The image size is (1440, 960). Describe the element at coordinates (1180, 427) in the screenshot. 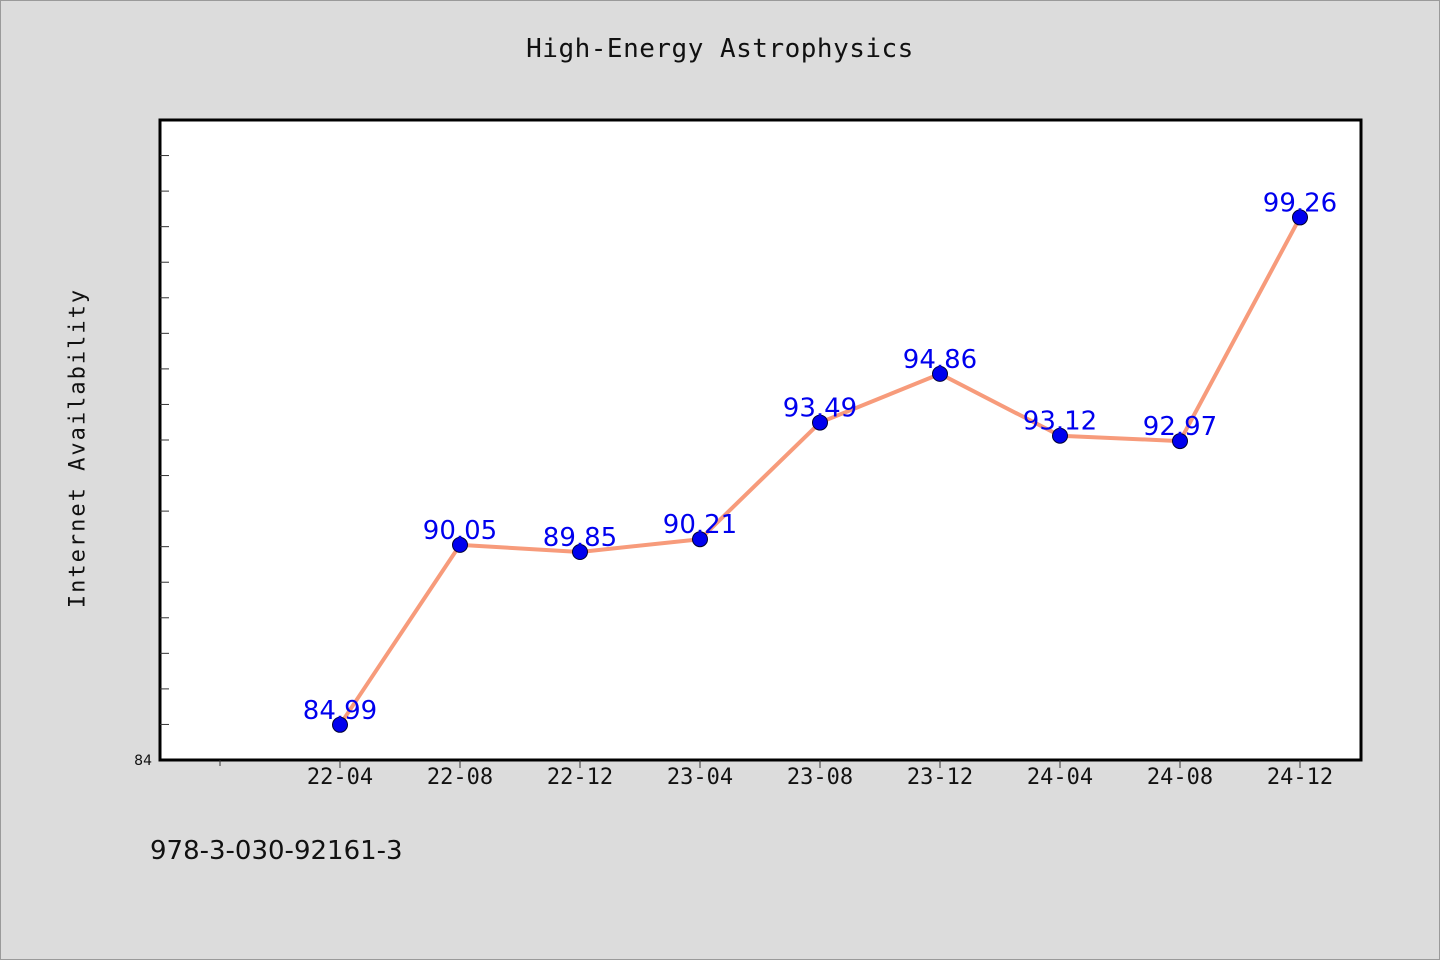

I see `data-label: 92.97` at that location.